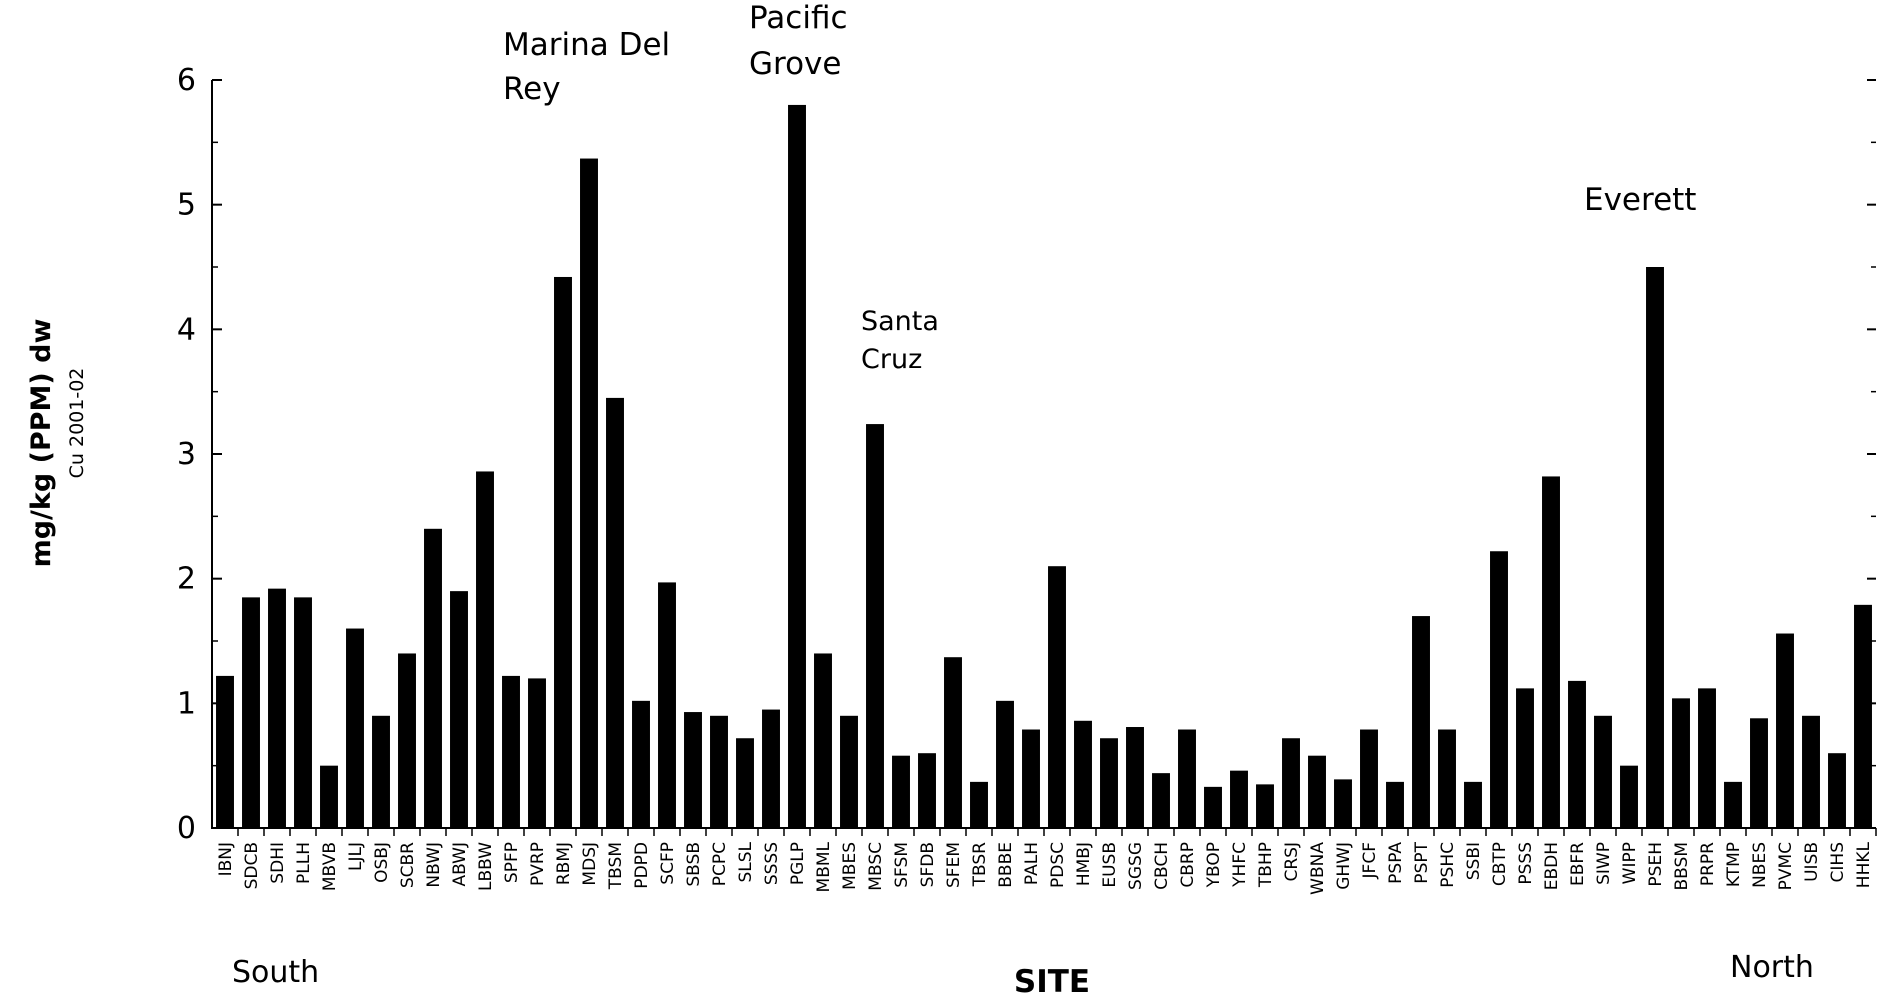 The height and width of the screenshot is (998, 1885). I want to click on x-tick-label: SLSL, so click(746, 861).